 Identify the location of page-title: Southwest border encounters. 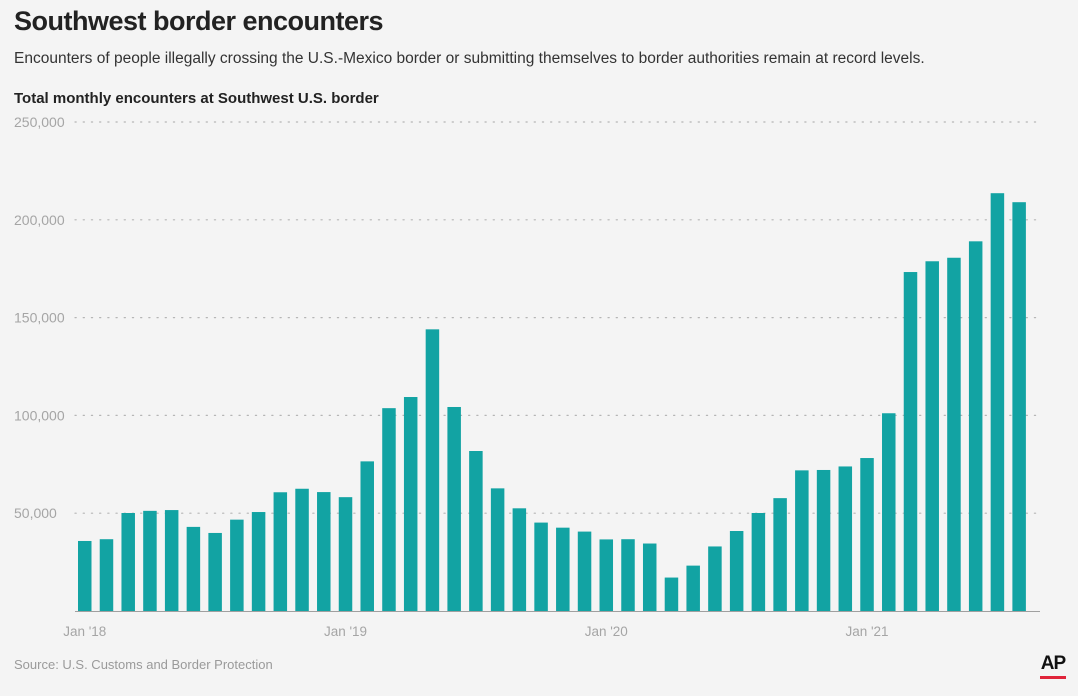
(199, 21).